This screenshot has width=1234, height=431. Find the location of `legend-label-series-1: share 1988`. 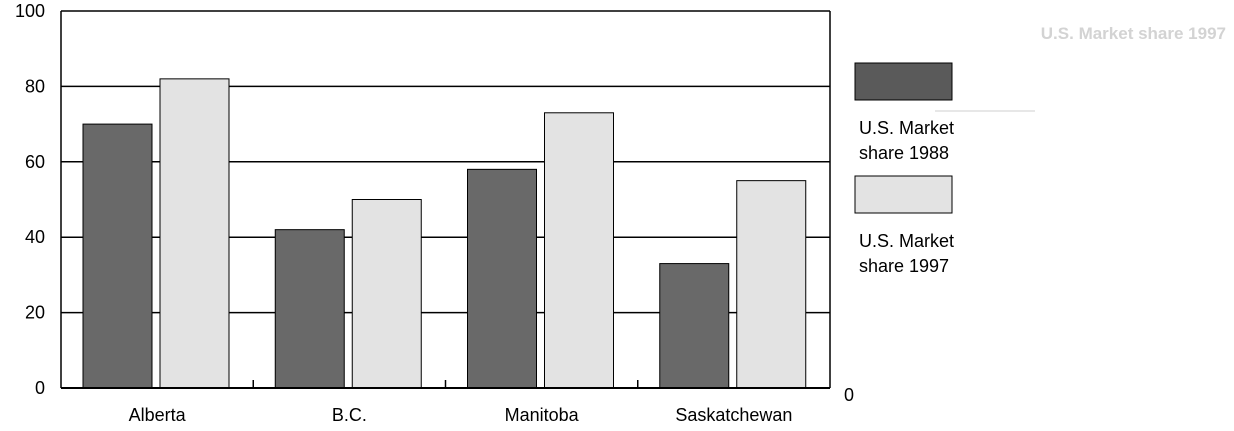

legend-label-series-1: share 1988 is located at coordinates (904, 153).